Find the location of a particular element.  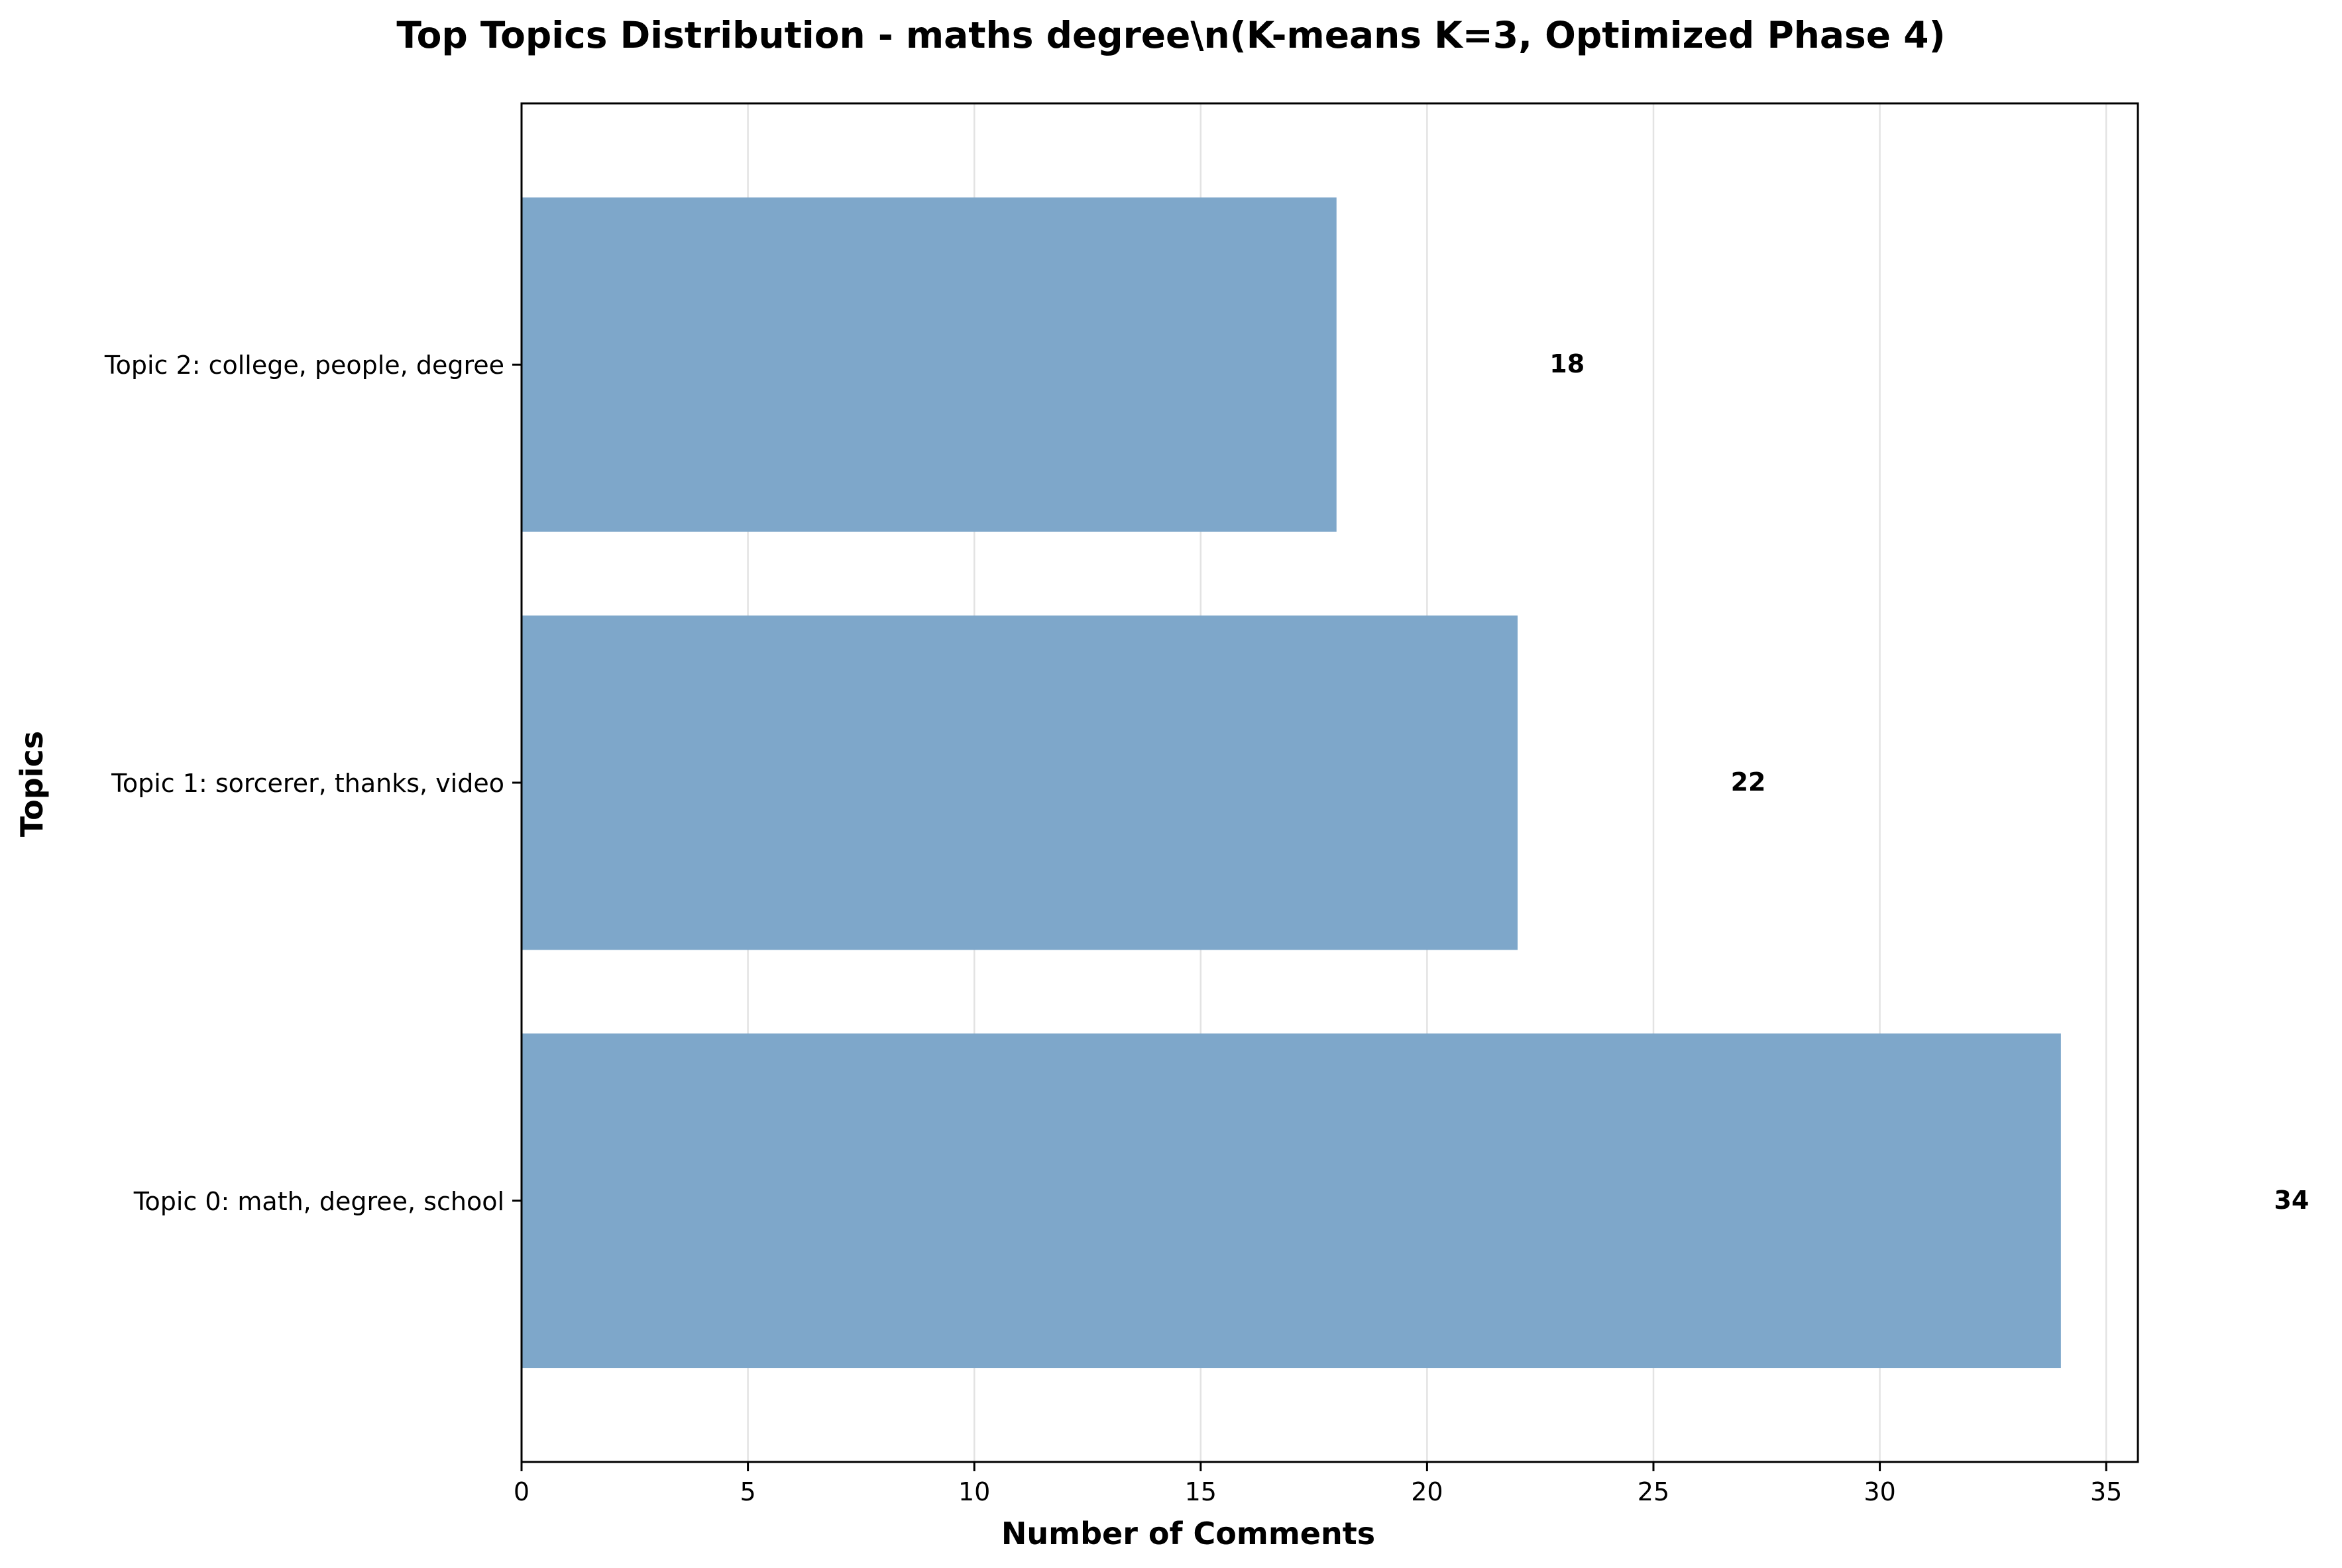

x-tick-label-5: 25 is located at coordinates (1654, 1491).